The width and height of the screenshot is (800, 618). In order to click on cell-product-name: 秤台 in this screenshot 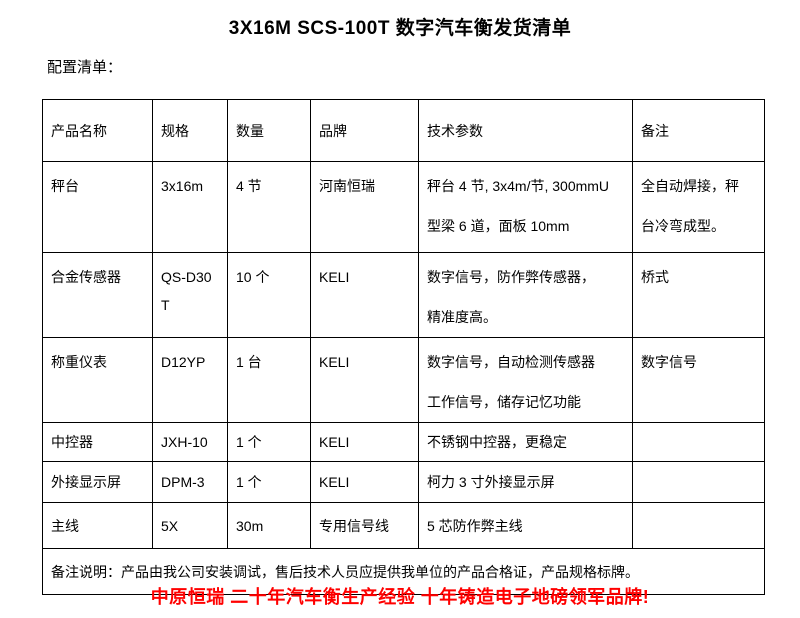, I will do `click(97, 207)`.